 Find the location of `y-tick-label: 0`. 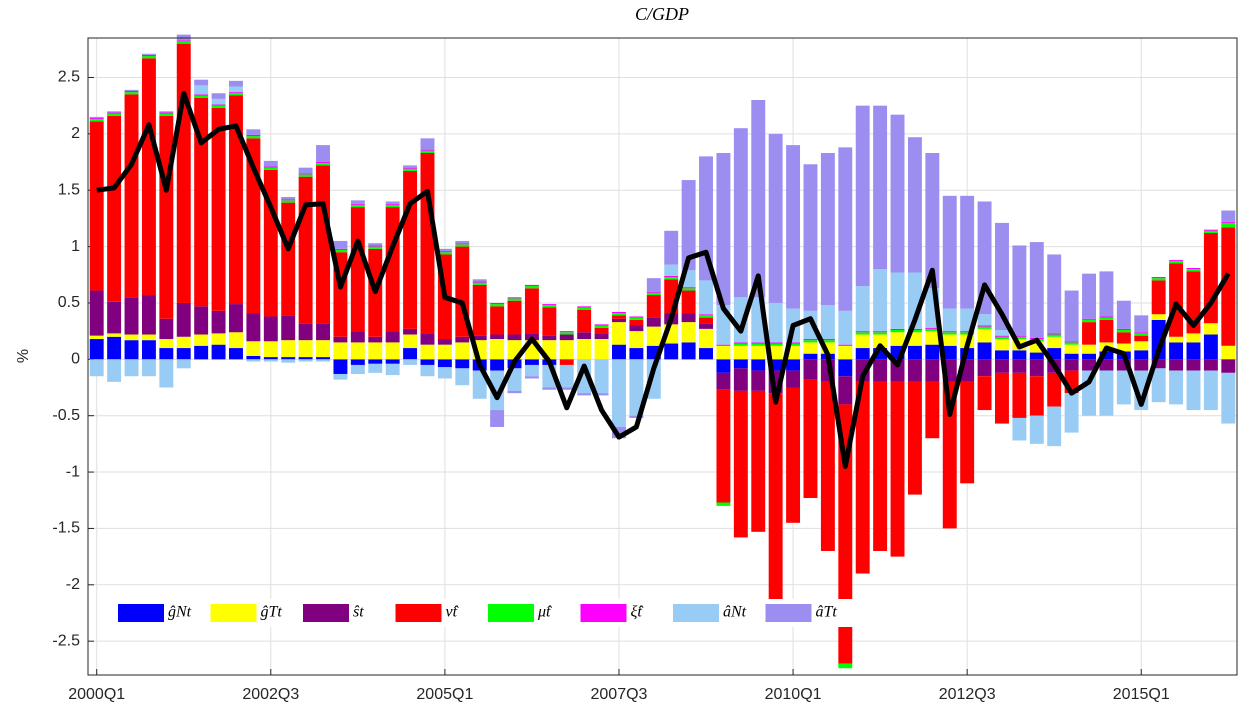

y-tick-label: 0 is located at coordinates (75, 359).